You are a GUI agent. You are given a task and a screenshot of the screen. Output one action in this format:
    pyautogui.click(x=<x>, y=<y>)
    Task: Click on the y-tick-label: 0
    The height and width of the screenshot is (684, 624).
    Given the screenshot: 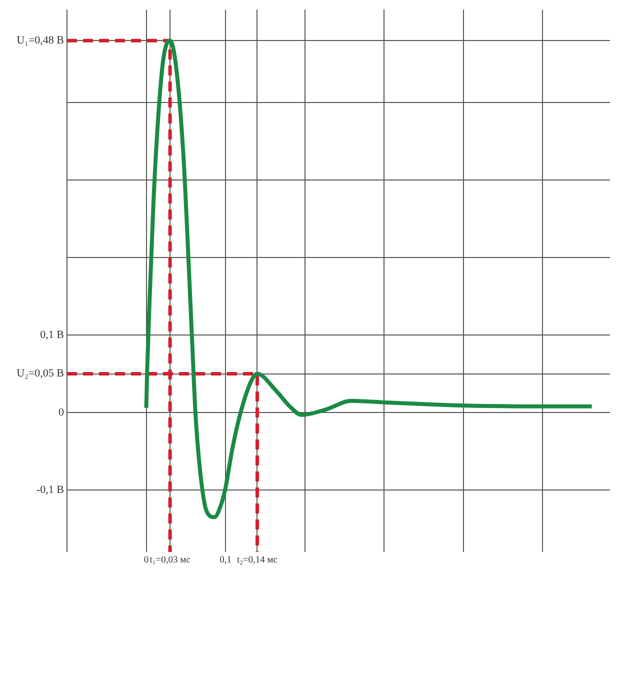 What is the action you would take?
    pyautogui.click(x=61, y=412)
    